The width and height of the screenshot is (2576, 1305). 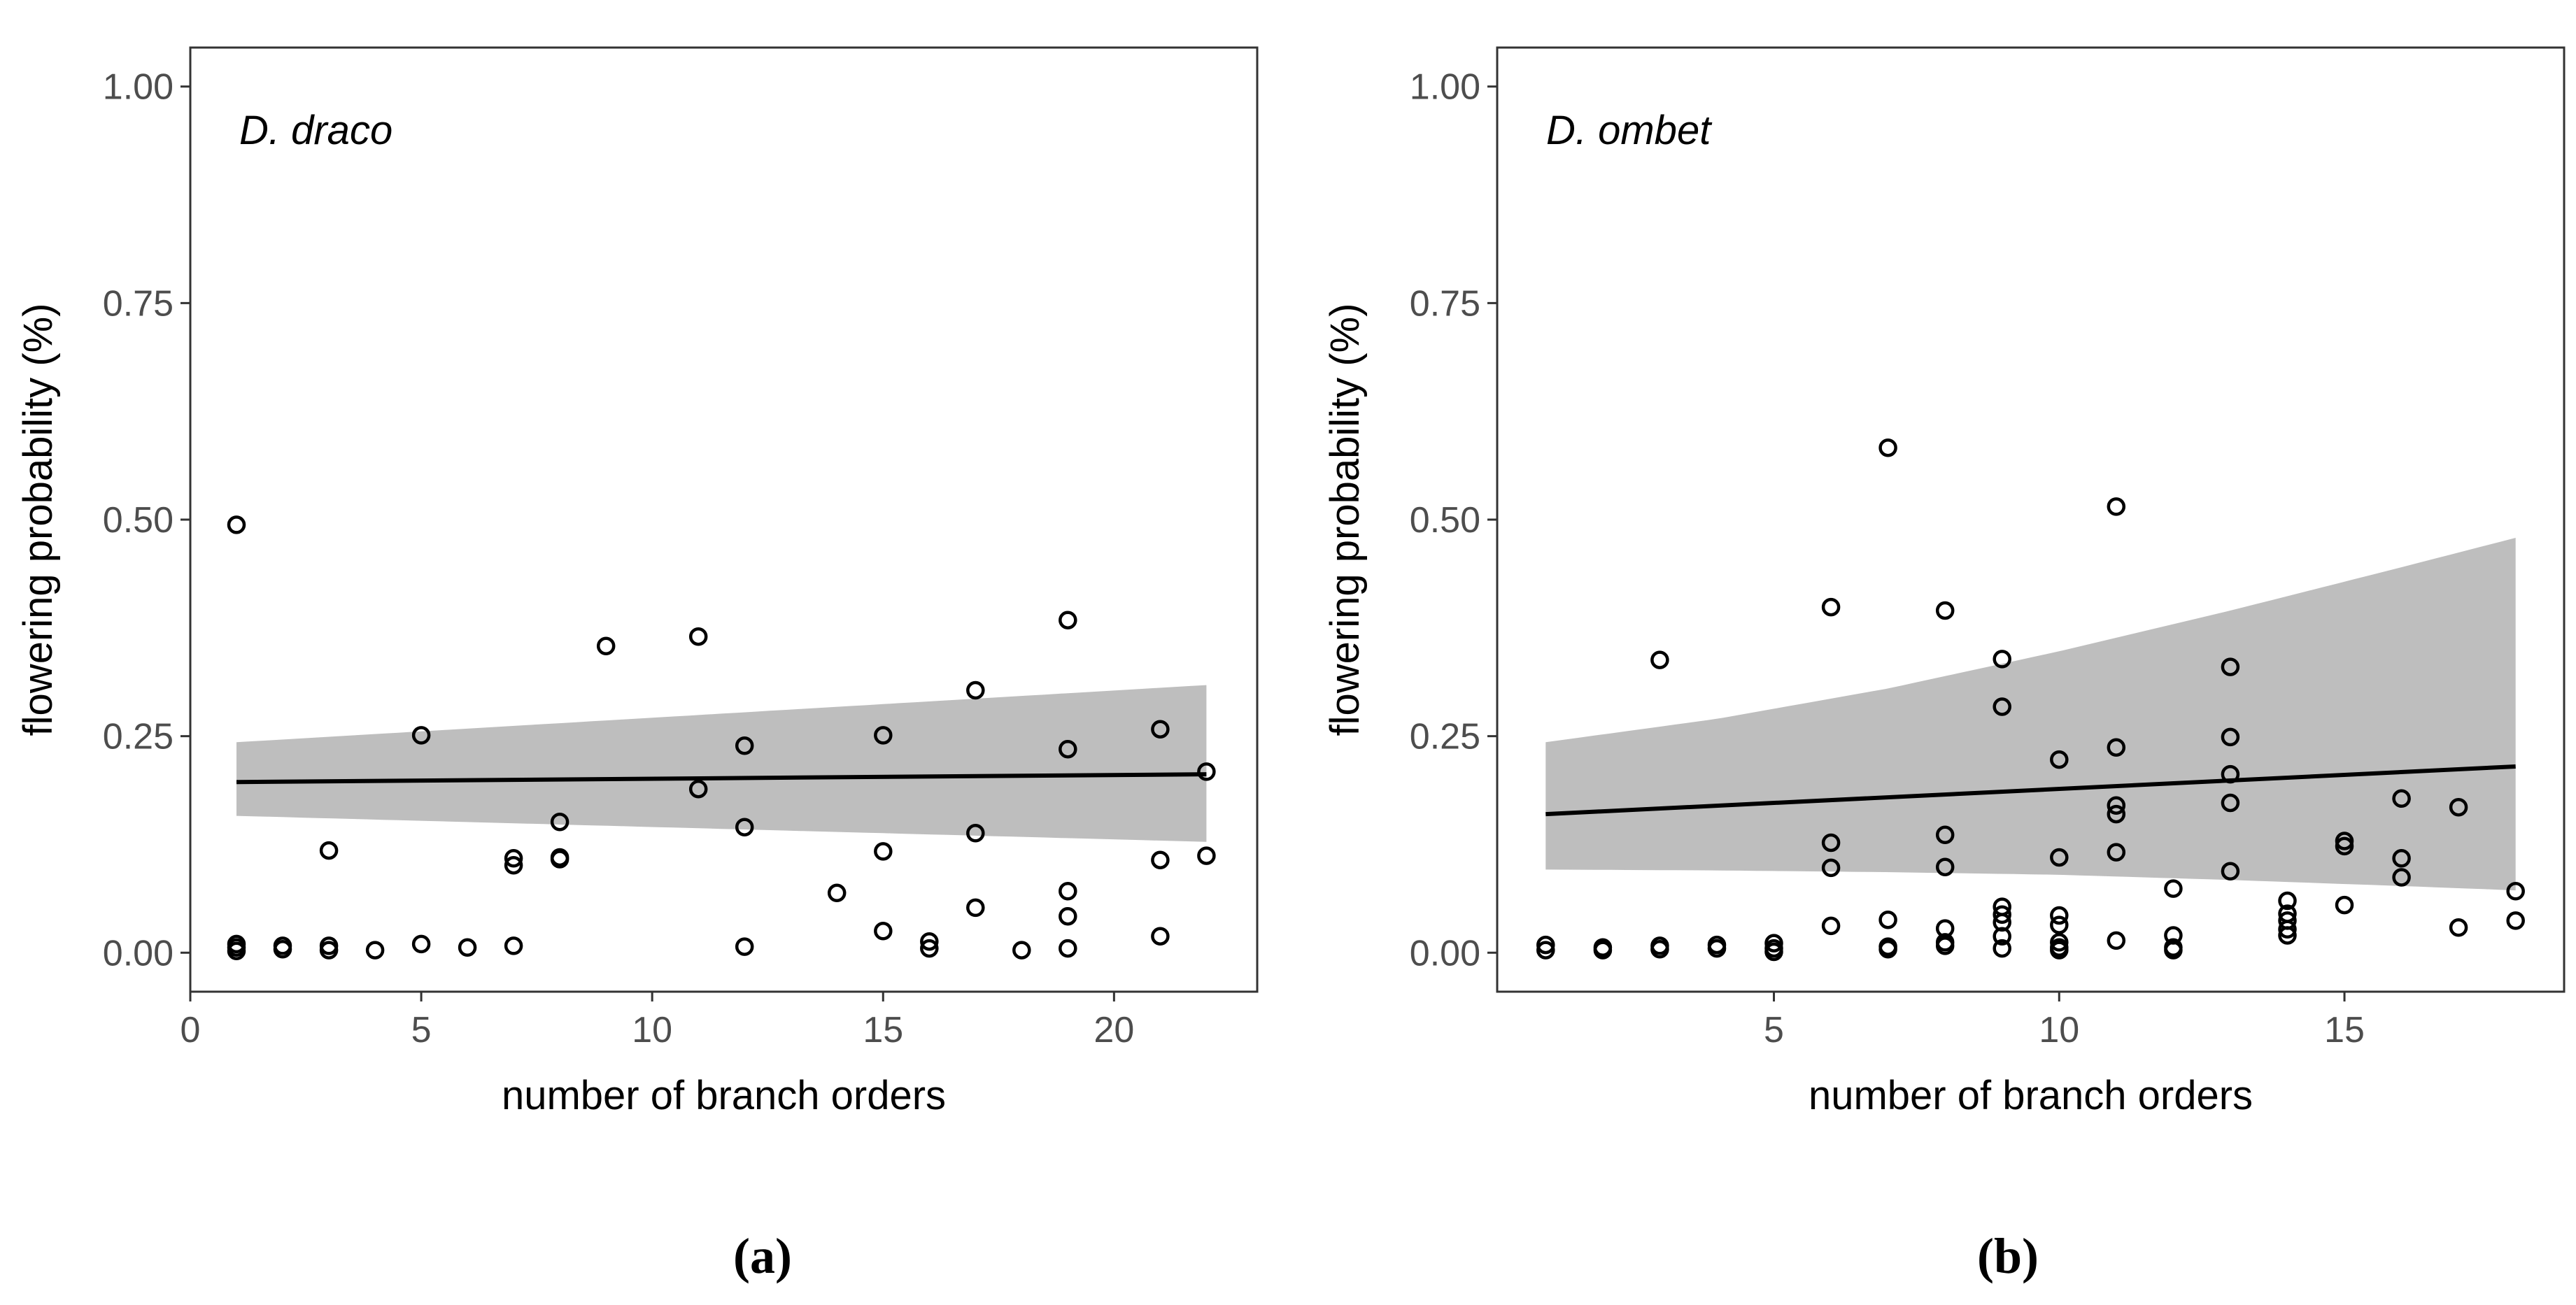 What do you see at coordinates (1114, 1030) in the screenshot?
I see `x-tick-label: 20` at bounding box center [1114, 1030].